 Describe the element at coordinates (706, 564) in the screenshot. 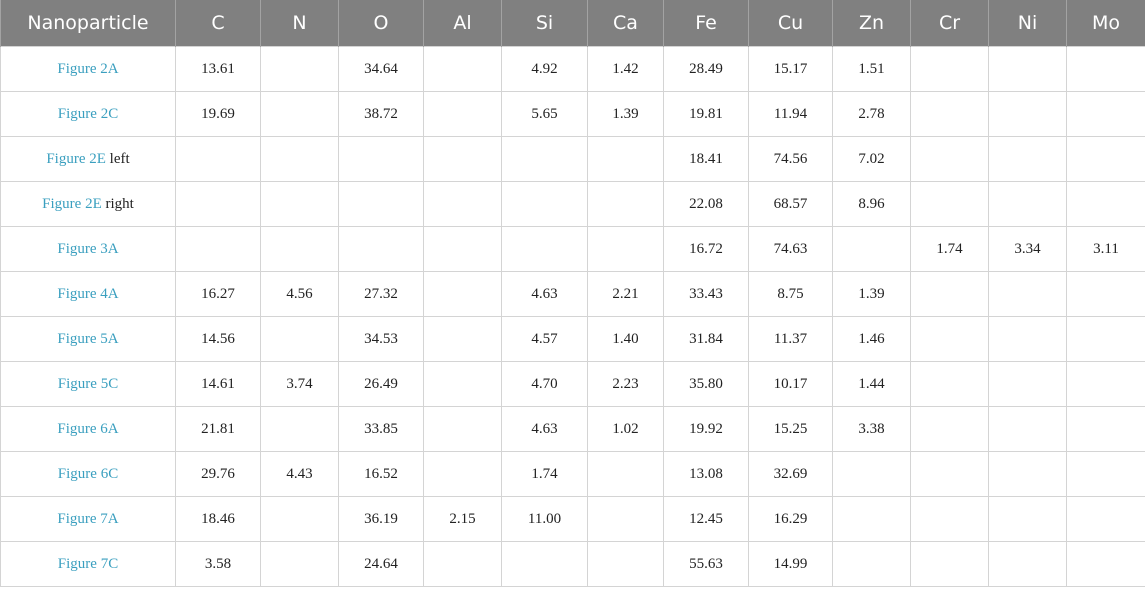

I see `value-cell-fe: 55.63` at that location.